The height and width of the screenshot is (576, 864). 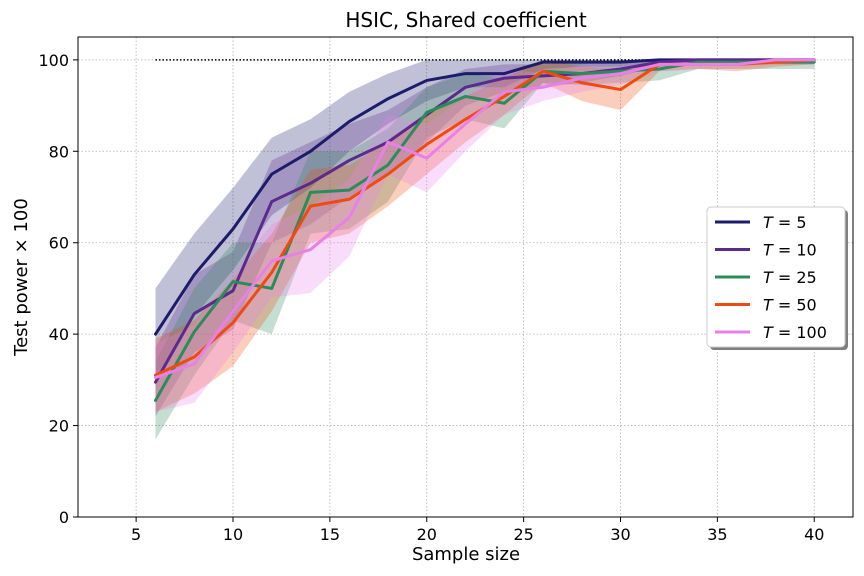 I want to click on x-axis-title: Sample size, so click(x=466, y=554).